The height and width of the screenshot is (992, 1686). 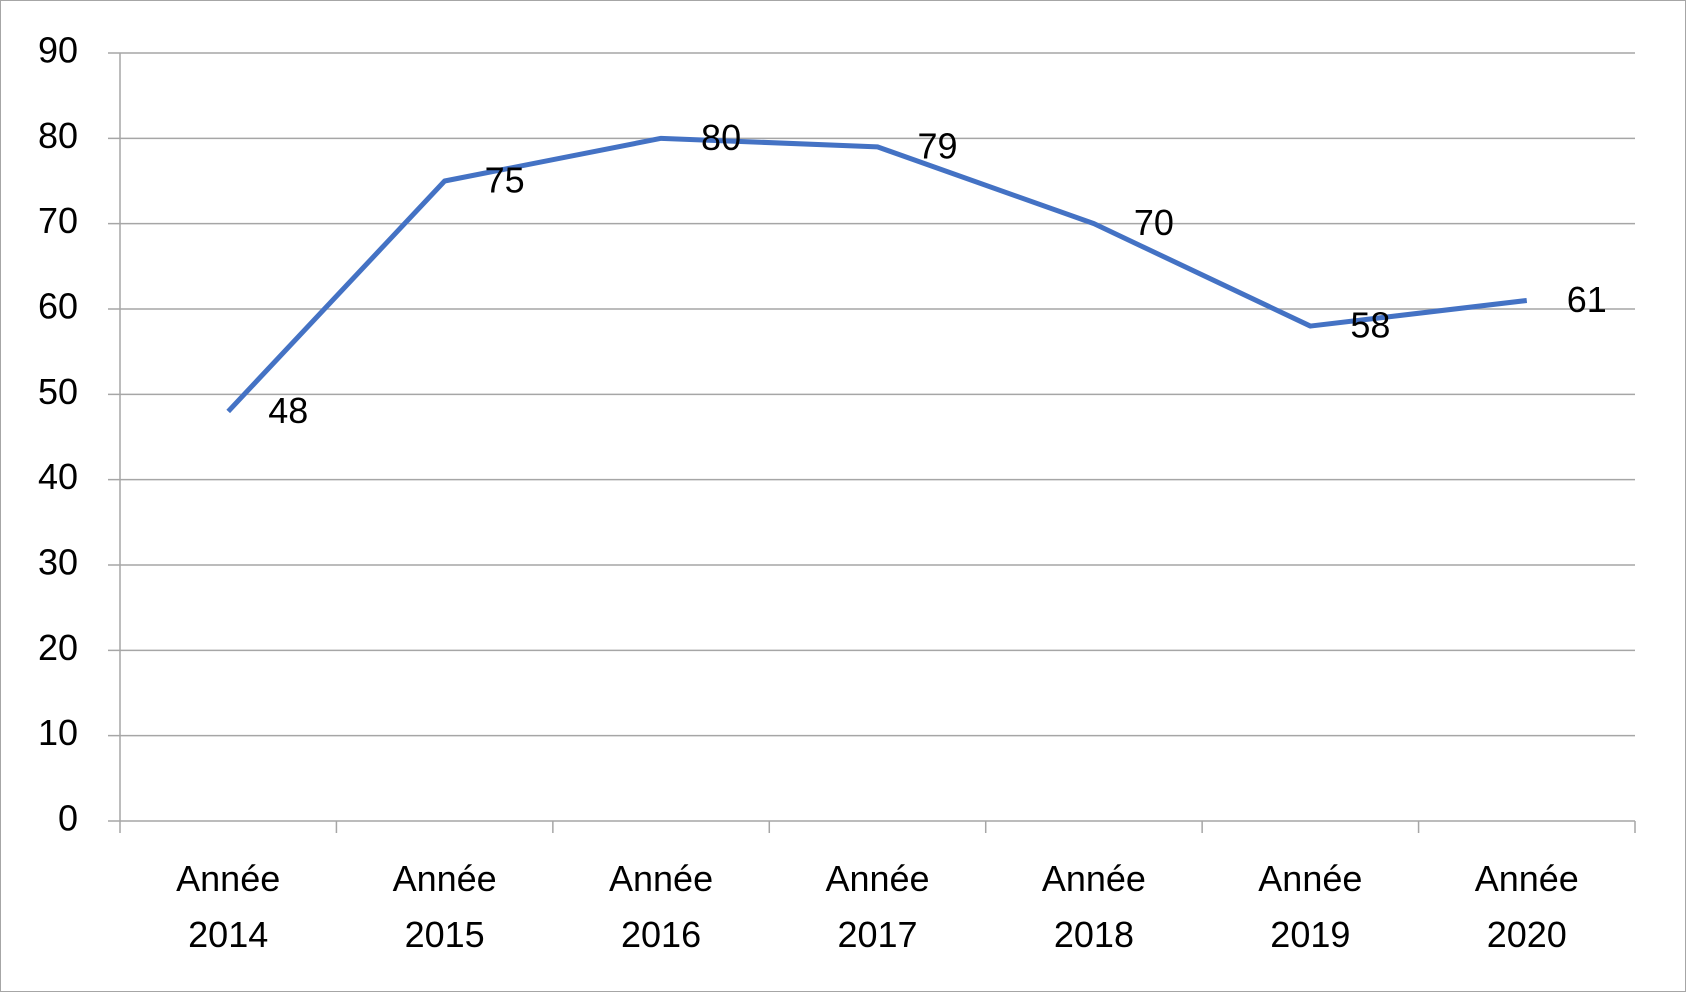 What do you see at coordinates (288, 410) in the screenshot?
I see `data-label: 48` at bounding box center [288, 410].